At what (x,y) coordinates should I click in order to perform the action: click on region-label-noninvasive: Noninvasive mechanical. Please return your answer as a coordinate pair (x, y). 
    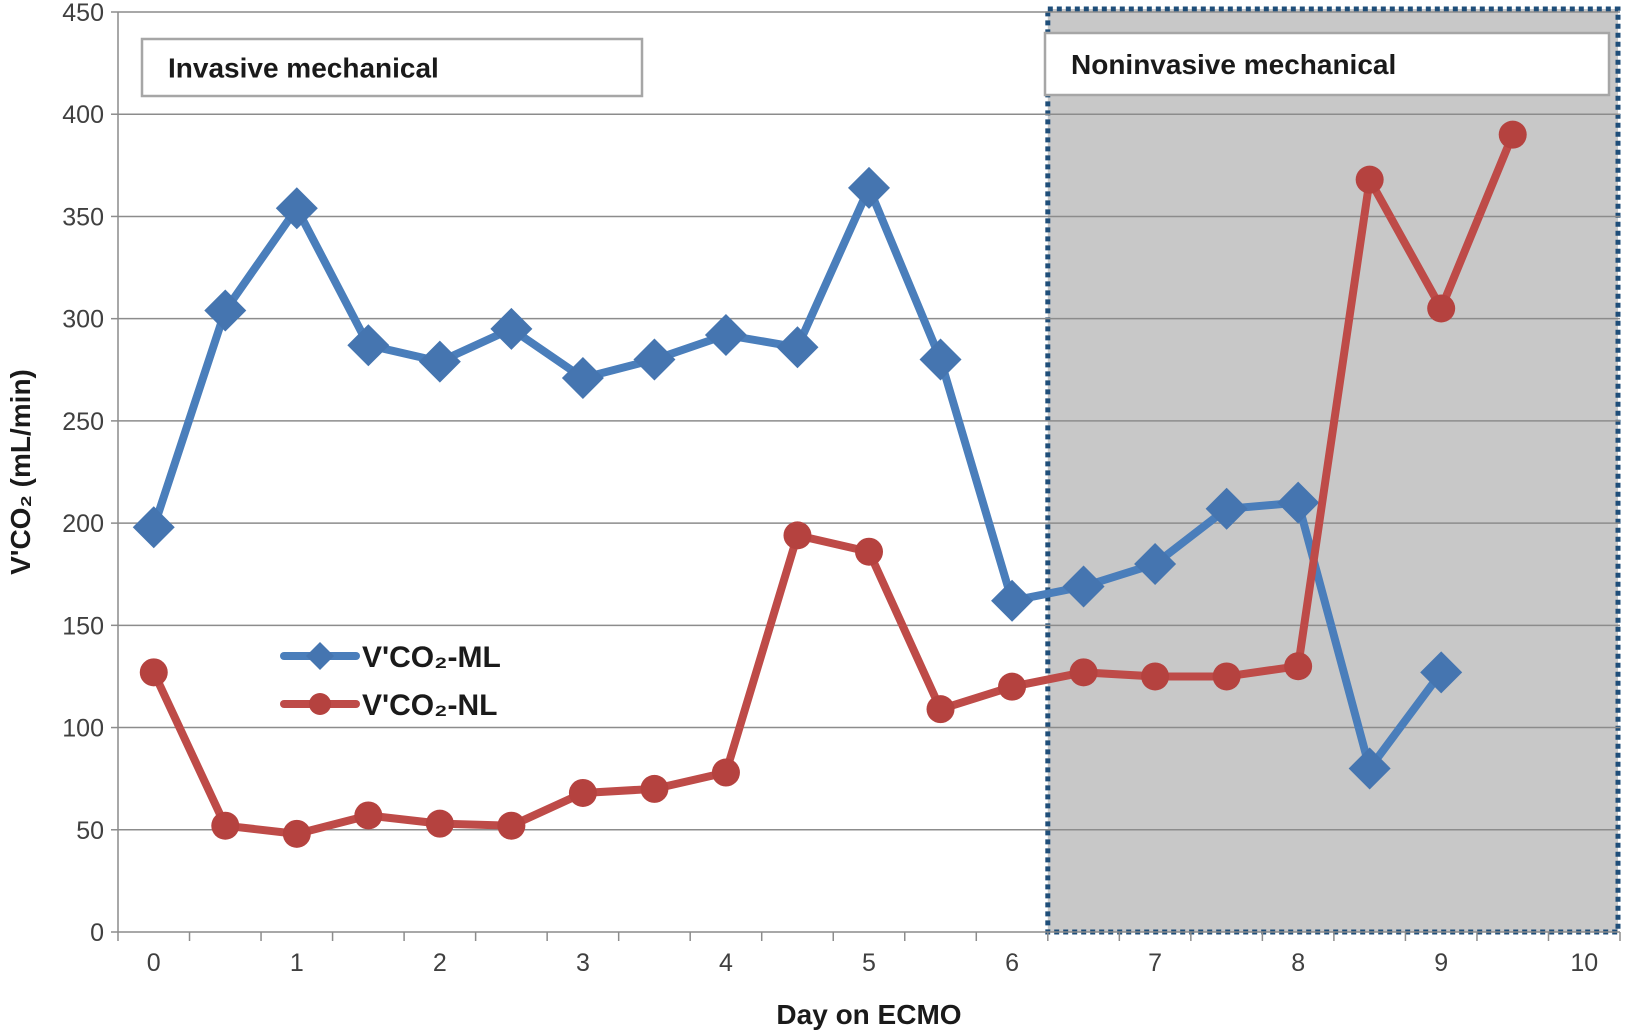
    Looking at the image, I should click on (1233, 64).